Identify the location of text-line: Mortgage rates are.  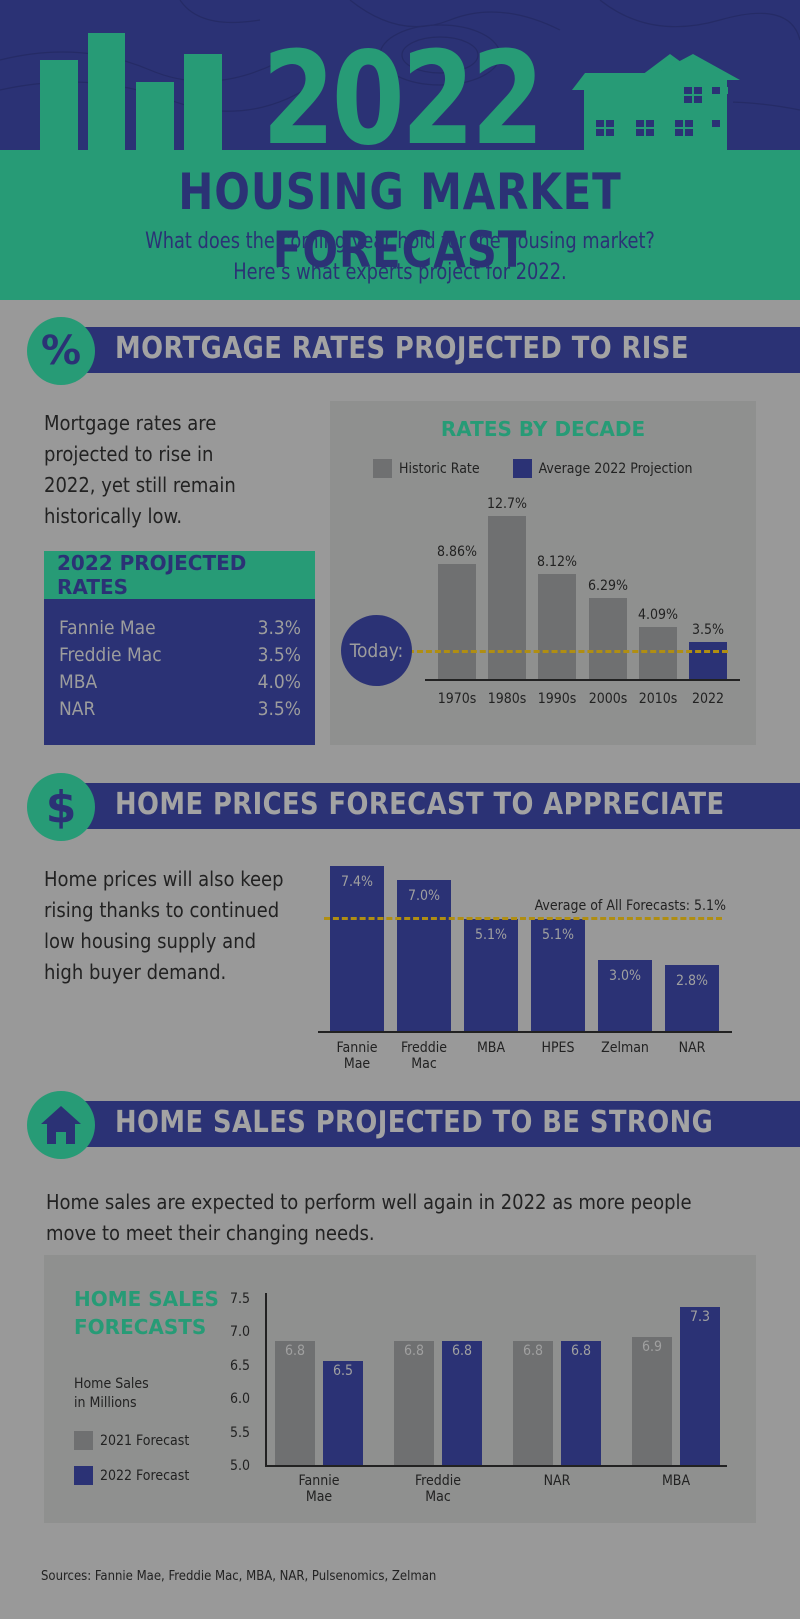
(130, 423).